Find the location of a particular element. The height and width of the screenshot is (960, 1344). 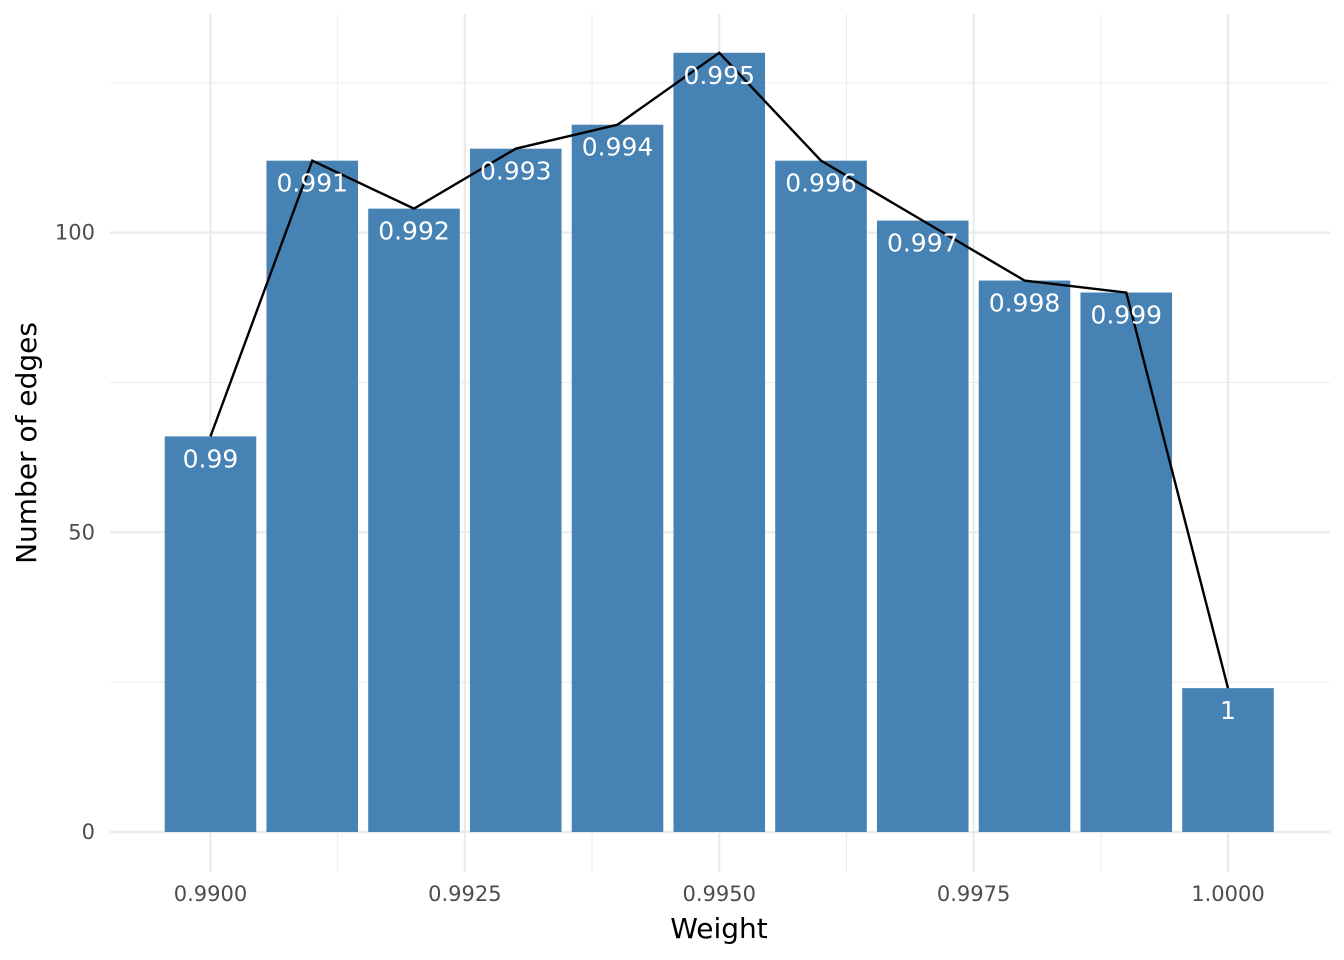

bar-value-label: 0.994 is located at coordinates (618, 147).